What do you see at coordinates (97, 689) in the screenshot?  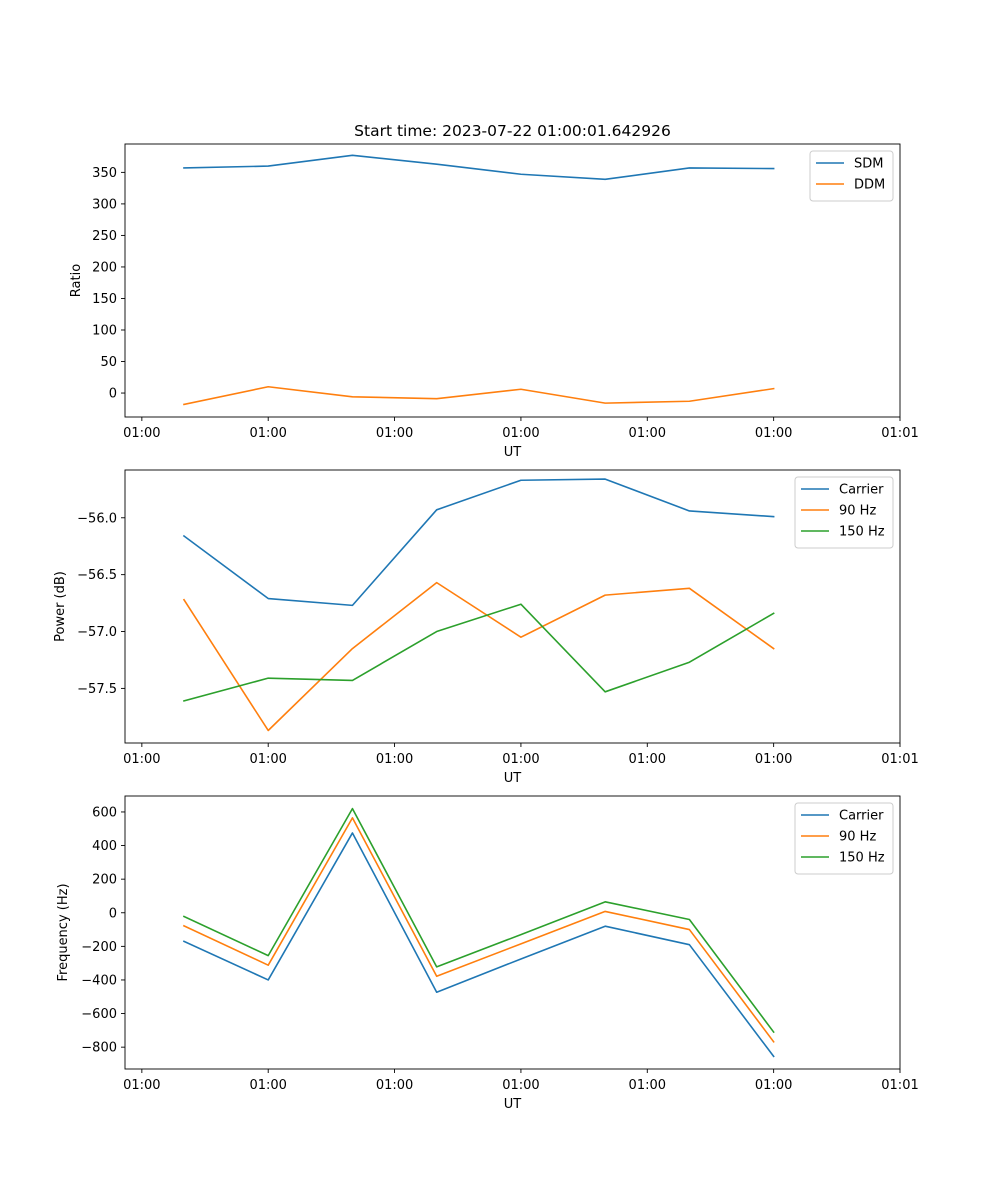 I see `y-tick-label: −57.5` at bounding box center [97, 689].